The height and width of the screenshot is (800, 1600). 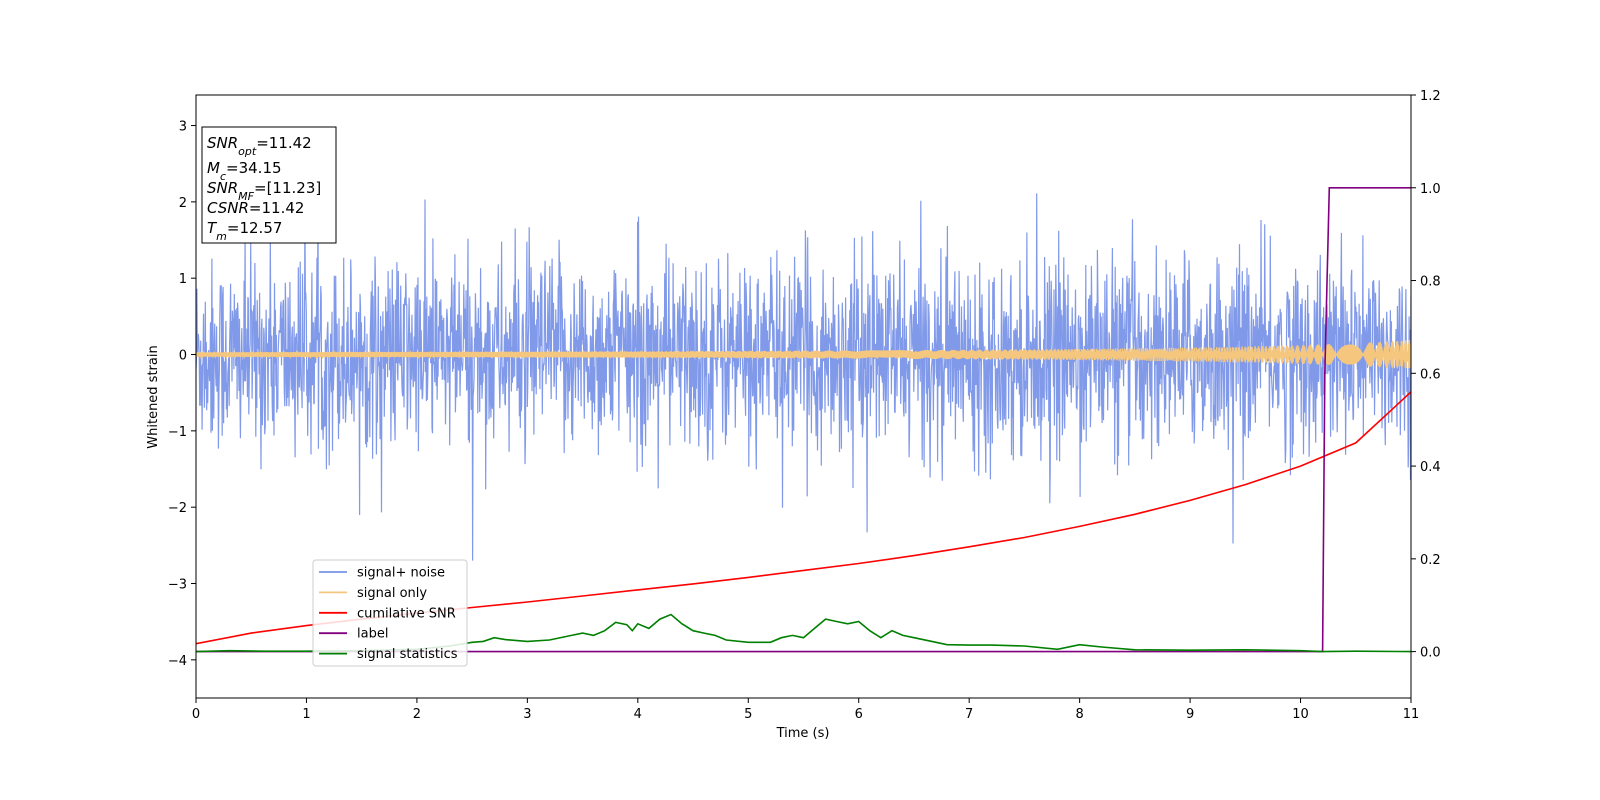 What do you see at coordinates (527, 714) in the screenshot?
I see `x-tick-label: 3` at bounding box center [527, 714].